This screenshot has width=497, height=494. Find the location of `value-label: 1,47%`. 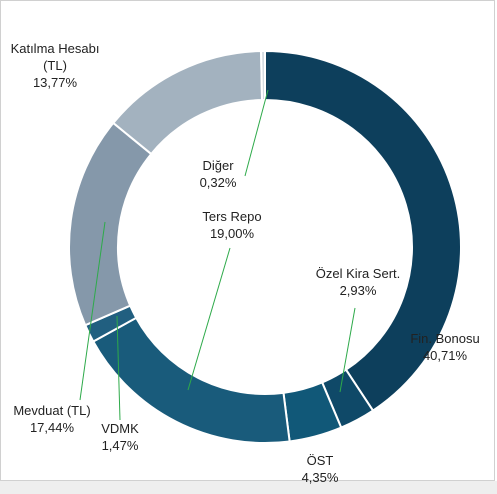

value-label: 1,47% is located at coordinates (120, 445).